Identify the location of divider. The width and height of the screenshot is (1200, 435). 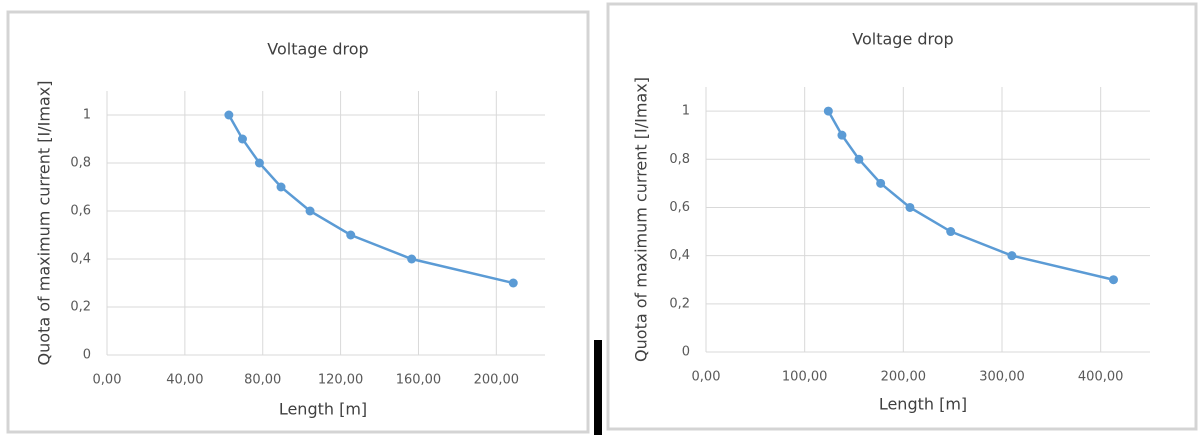
(598, 387).